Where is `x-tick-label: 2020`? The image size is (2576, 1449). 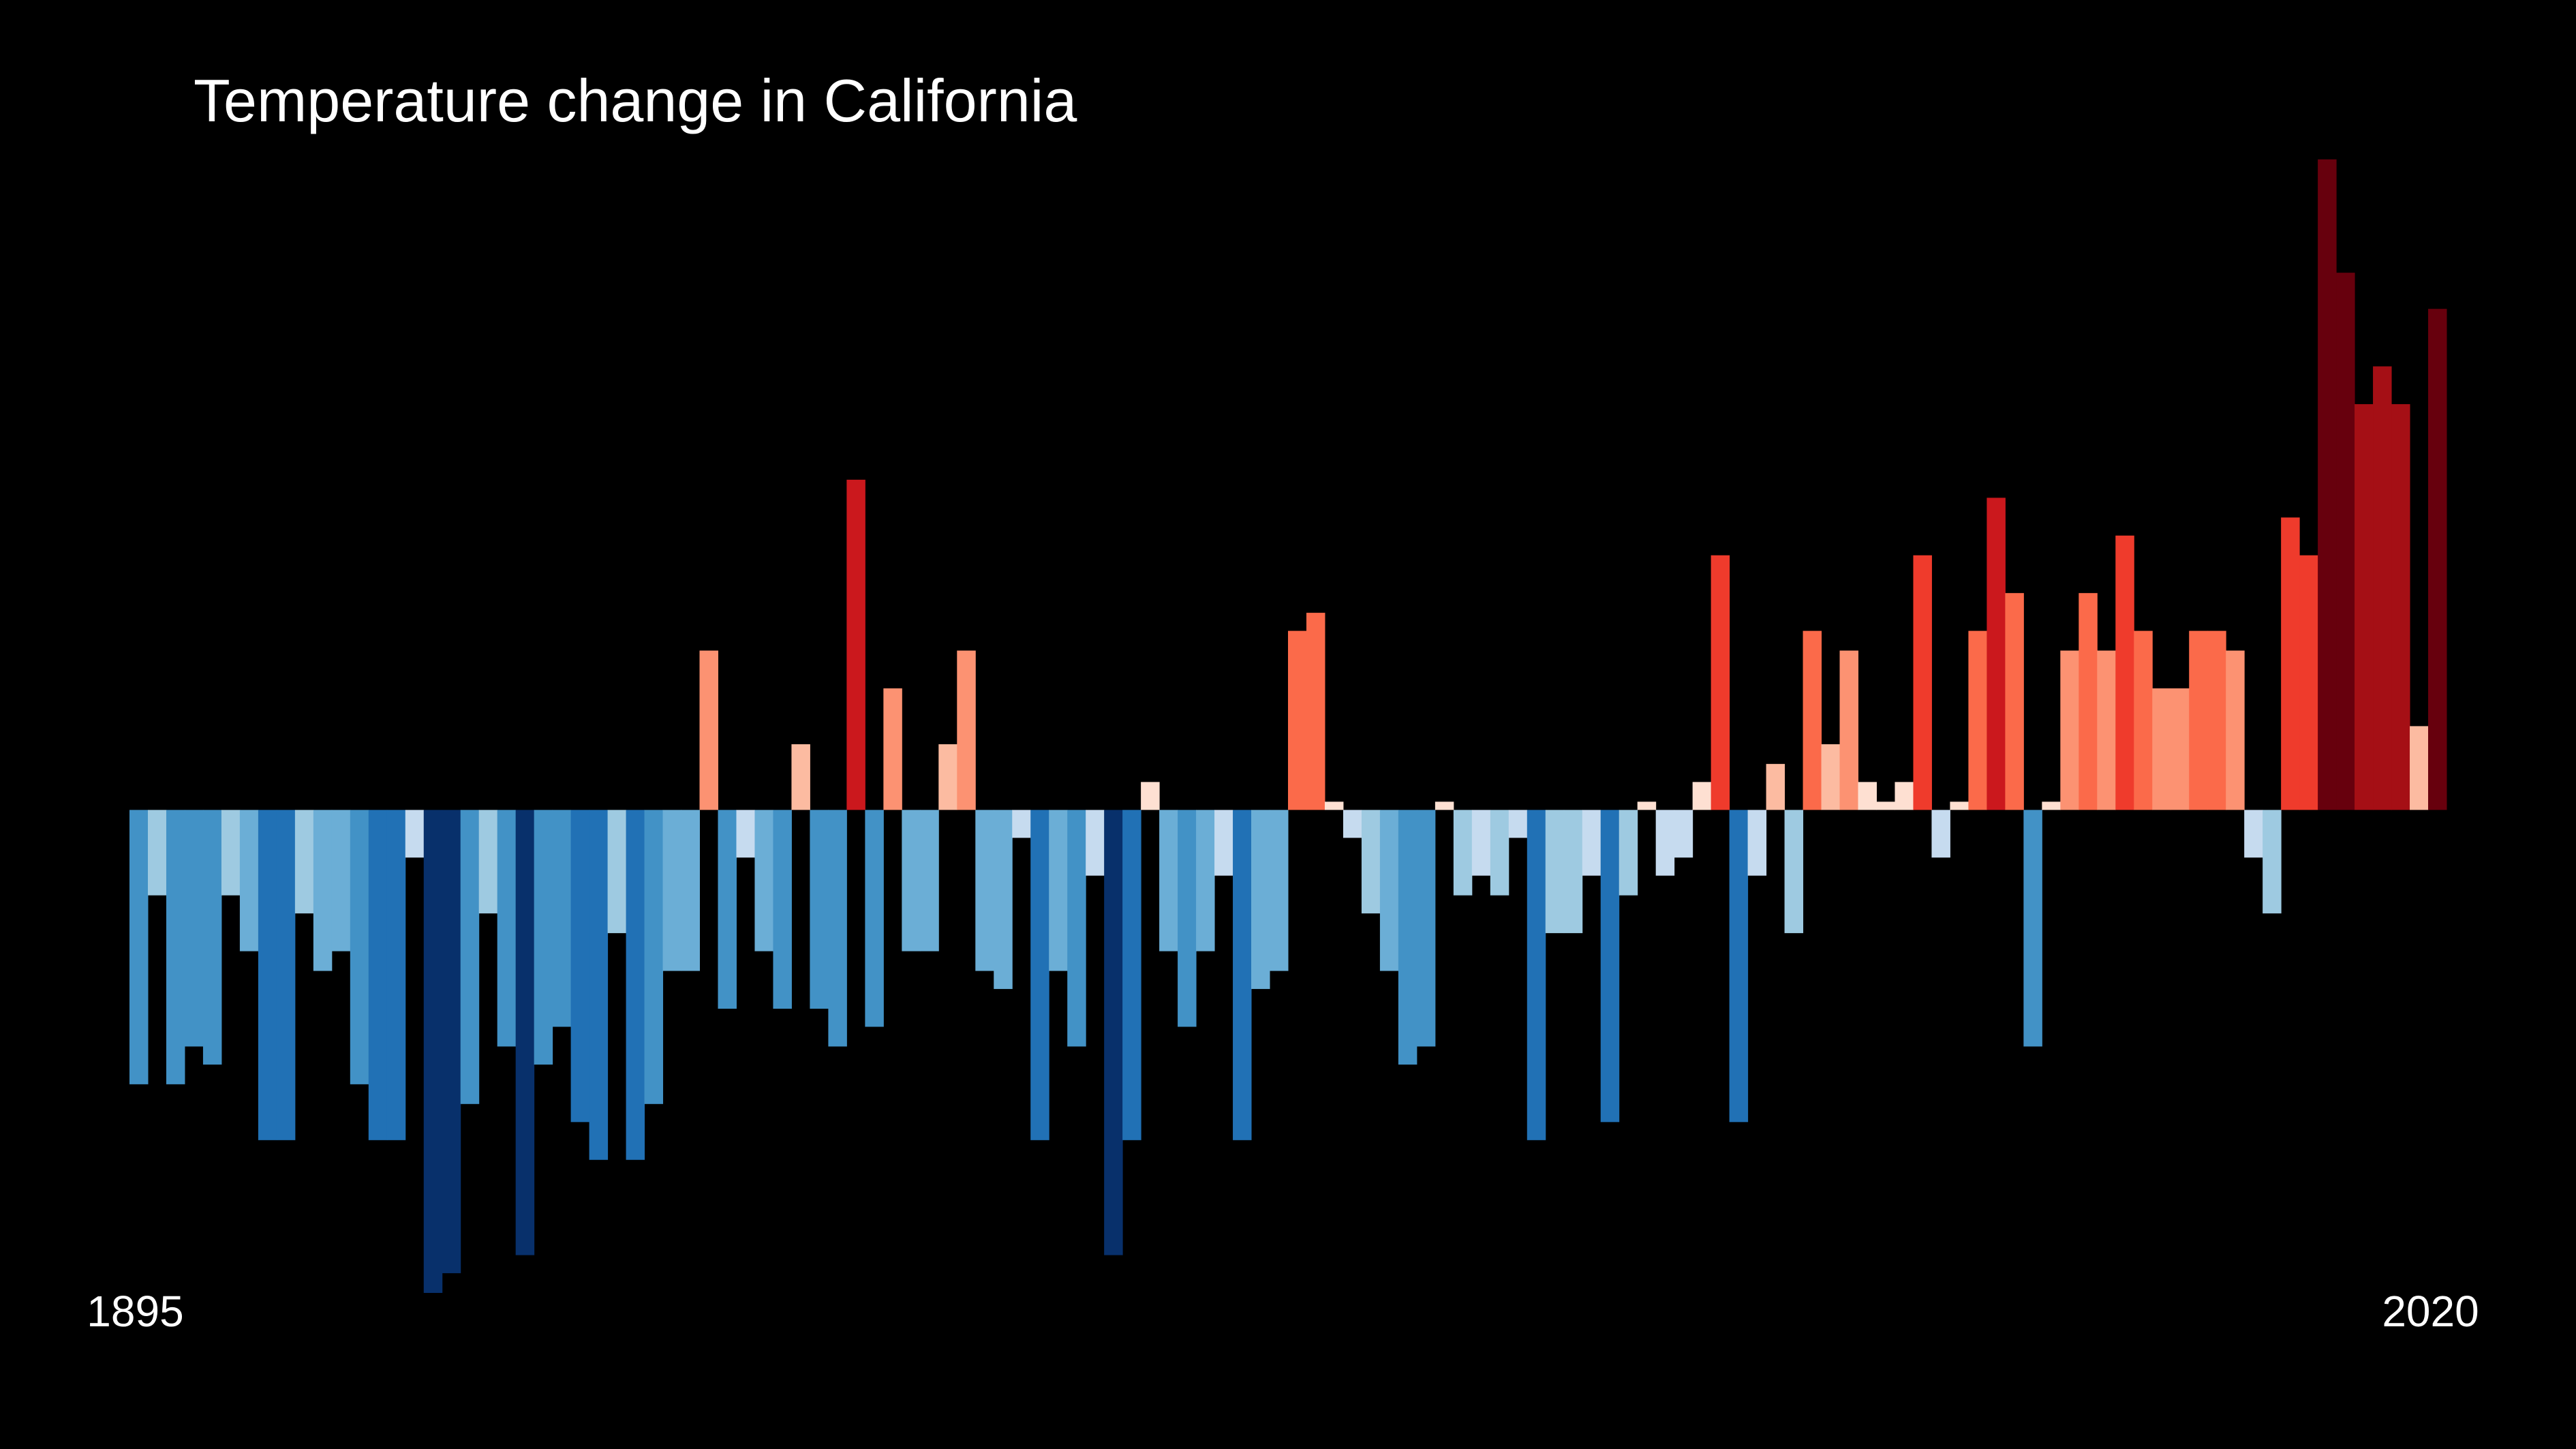 x-tick-label: 2020 is located at coordinates (2430, 1312).